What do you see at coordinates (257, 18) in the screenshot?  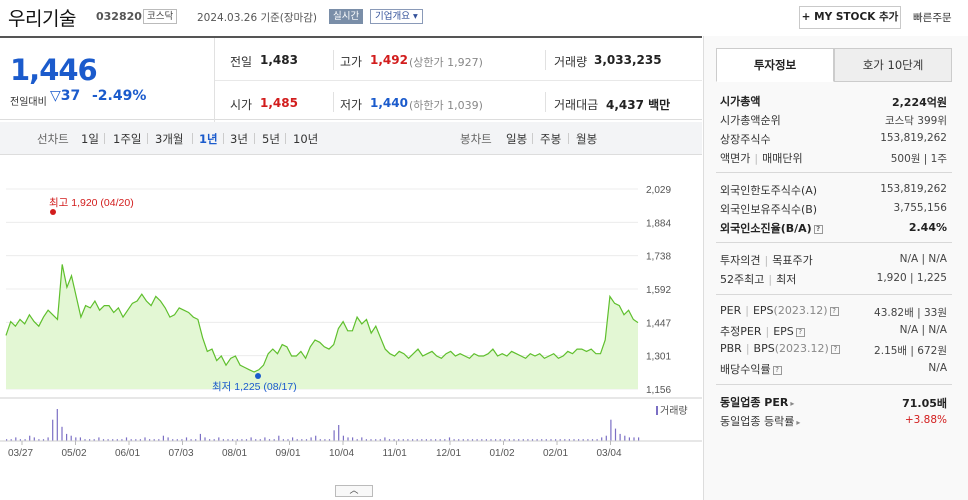 I see `base-time: 2024.03.26 기준(장마감)` at bounding box center [257, 18].